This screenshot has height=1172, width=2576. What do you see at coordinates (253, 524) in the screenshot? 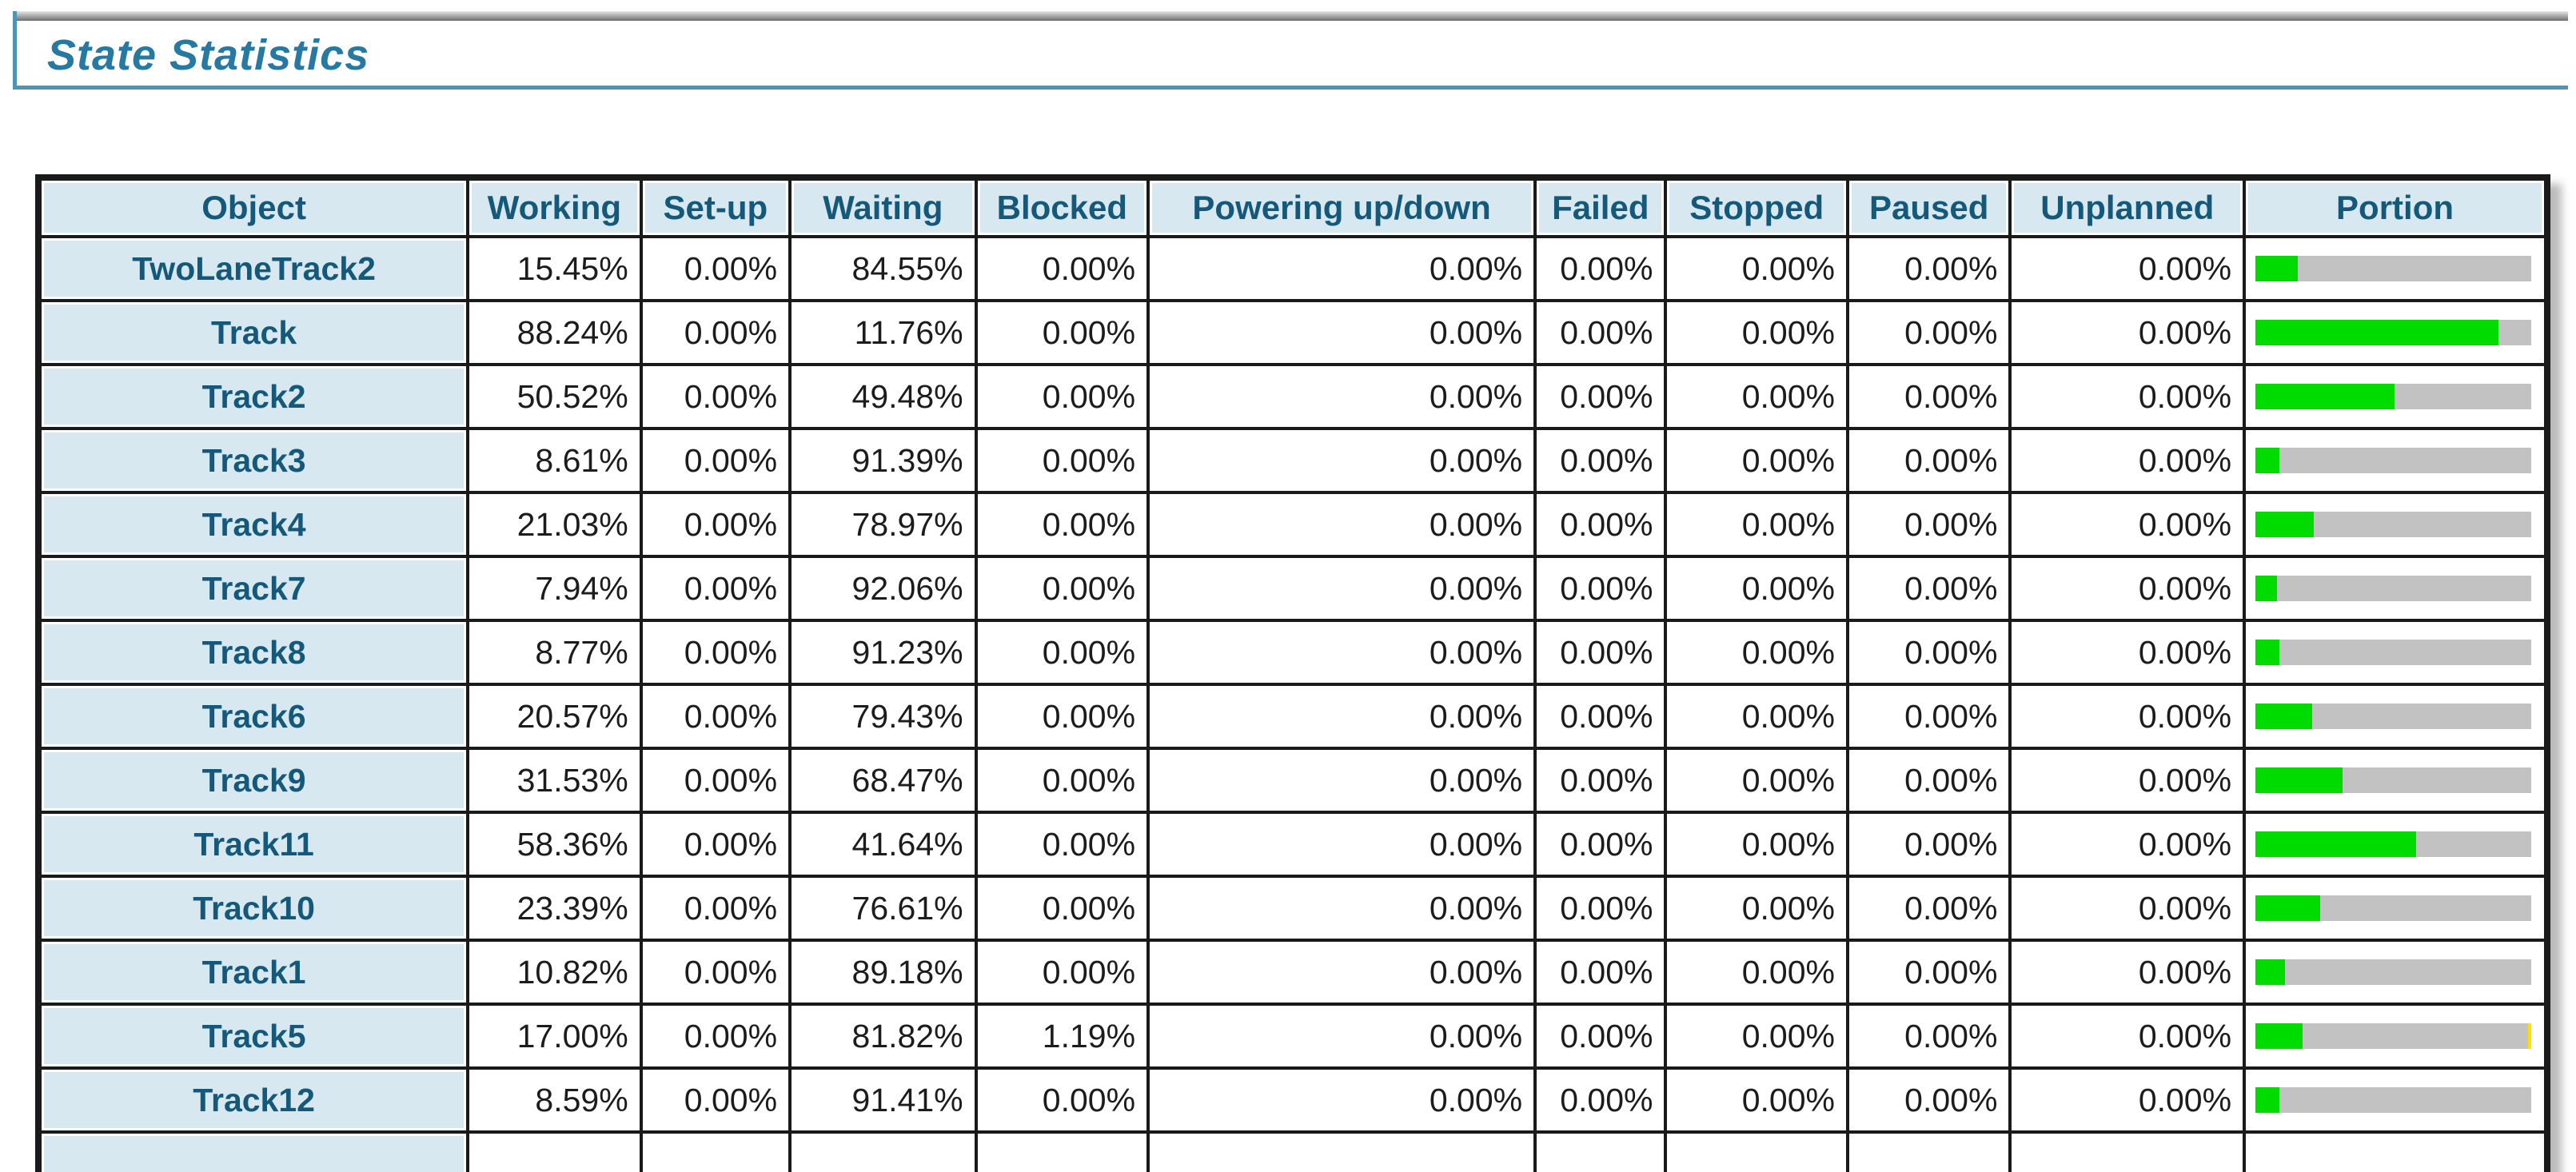
I see `object-name-cell: Track4` at bounding box center [253, 524].